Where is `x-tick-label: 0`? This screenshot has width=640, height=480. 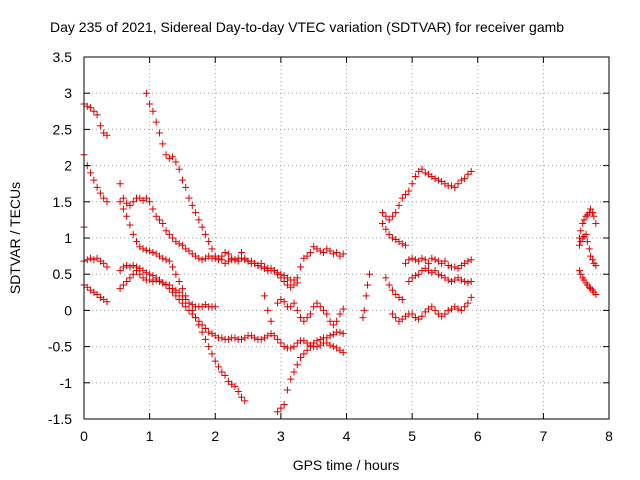 x-tick-label: 0 is located at coordinates (84, 436).